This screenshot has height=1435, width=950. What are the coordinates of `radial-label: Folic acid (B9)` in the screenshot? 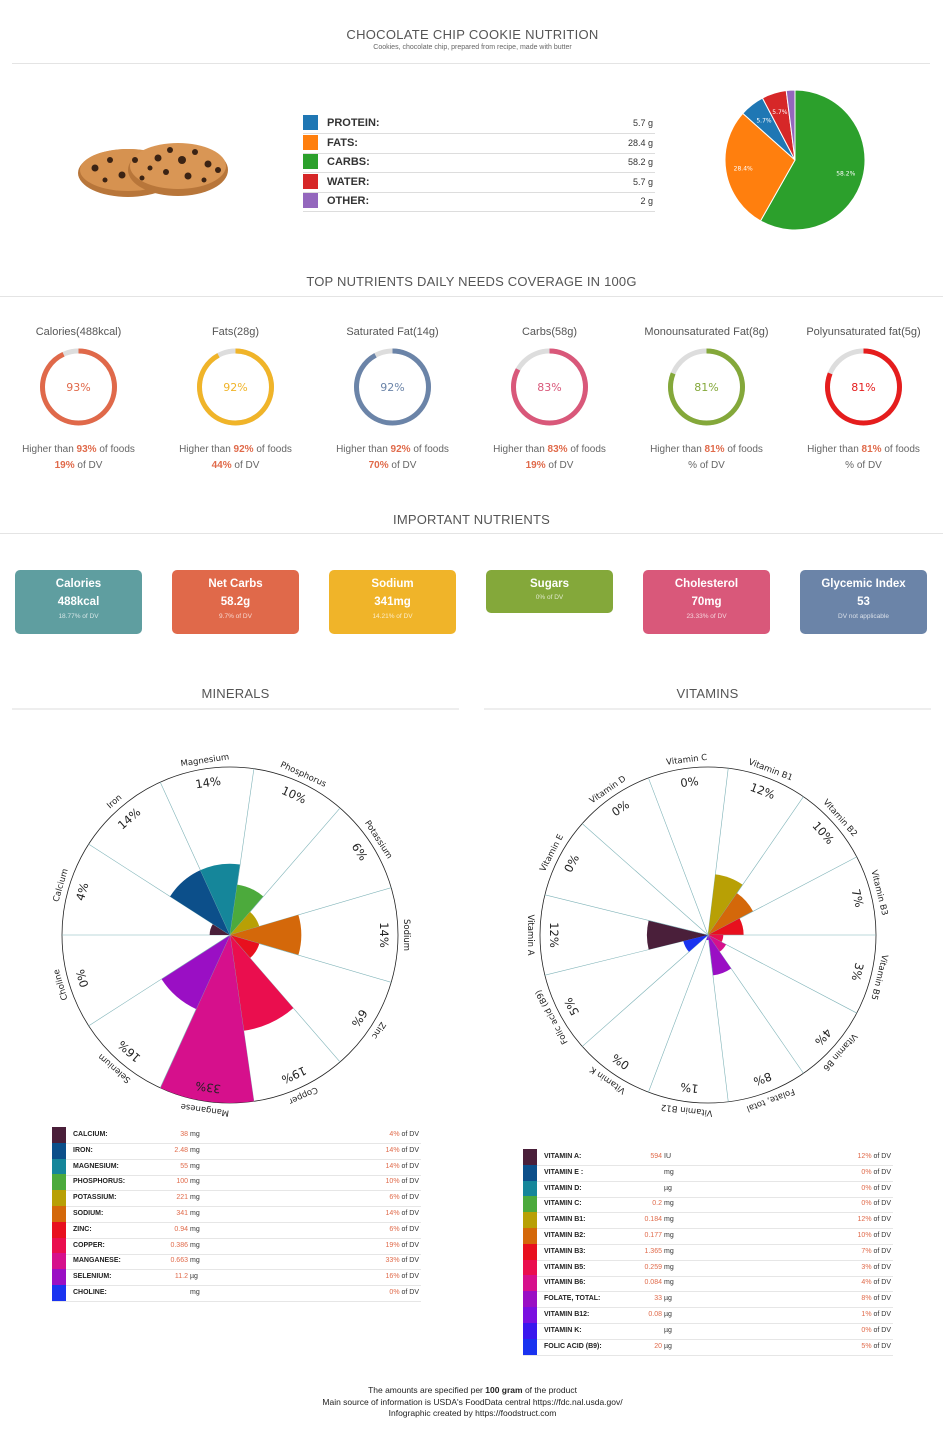 It's located at (552, 1017).